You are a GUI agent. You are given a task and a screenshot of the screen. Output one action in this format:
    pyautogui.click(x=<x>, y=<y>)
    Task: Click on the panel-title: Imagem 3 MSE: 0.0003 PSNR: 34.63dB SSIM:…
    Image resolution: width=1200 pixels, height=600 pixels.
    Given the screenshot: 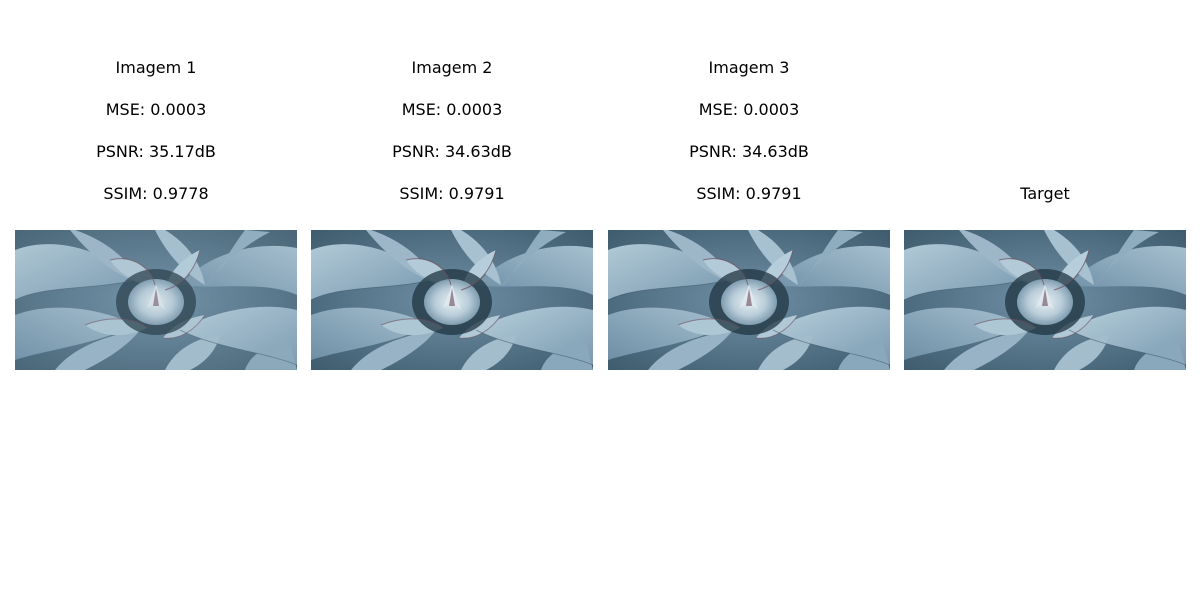 What is the action you would take?
    pyautogui.click(x=749, y=130)
    